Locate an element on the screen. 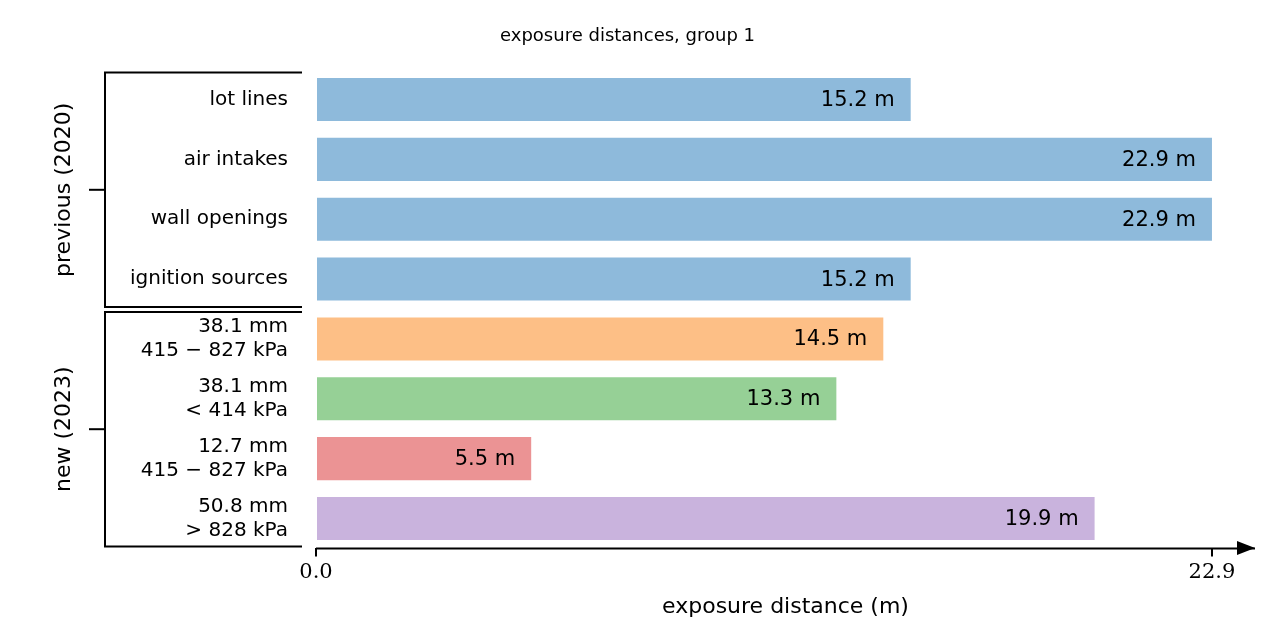  y-tick-label: 38.1 mm < 414 kPa is located at coordinates (236, 396).